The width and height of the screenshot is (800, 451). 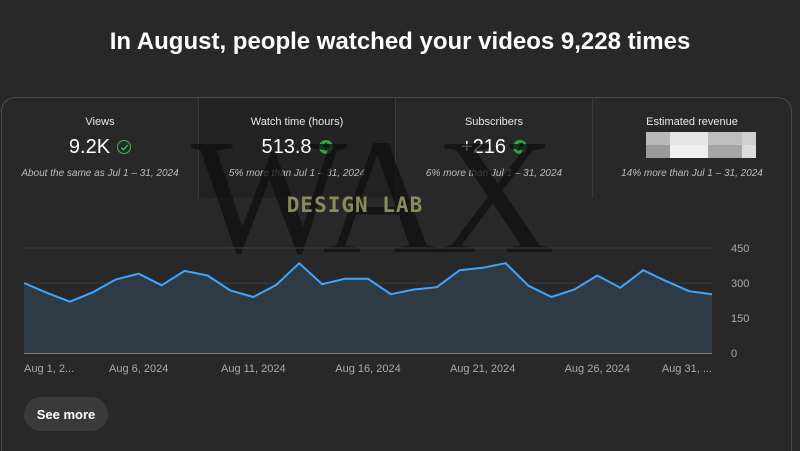 What do you see at coordinates (740, 249) in the screenshot?
I see `y-tick-label: 450` at bounding box center [740, 249].